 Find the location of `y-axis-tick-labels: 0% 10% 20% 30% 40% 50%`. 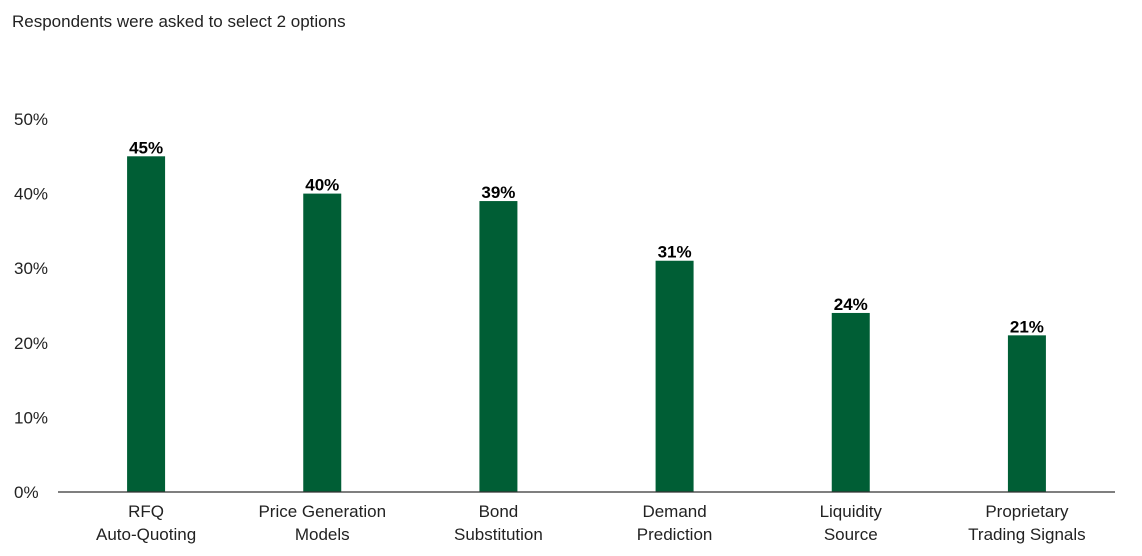

y-axis-tick-labels: 0% 10% 20% 30% 40% 50% is located at coordinates (31, 306).